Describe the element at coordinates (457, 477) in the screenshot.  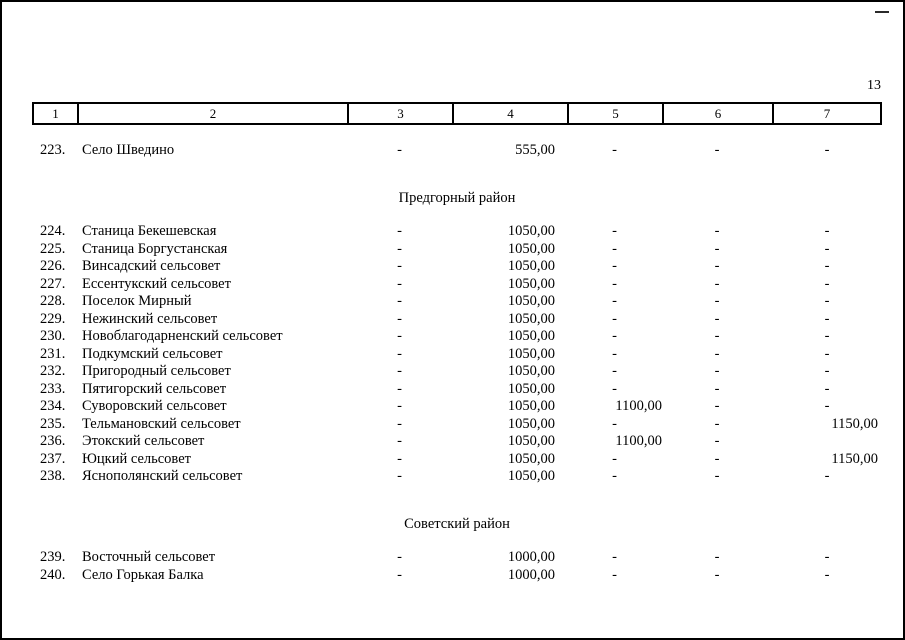
I see `table-row: 238. Яснополянский сельсовет - 1050,00 - - -` at that location.